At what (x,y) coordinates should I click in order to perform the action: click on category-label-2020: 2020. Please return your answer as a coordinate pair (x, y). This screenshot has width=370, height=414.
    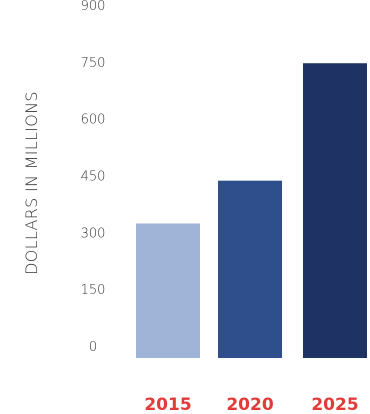
    Looking at the image, I should click on (249, 404).